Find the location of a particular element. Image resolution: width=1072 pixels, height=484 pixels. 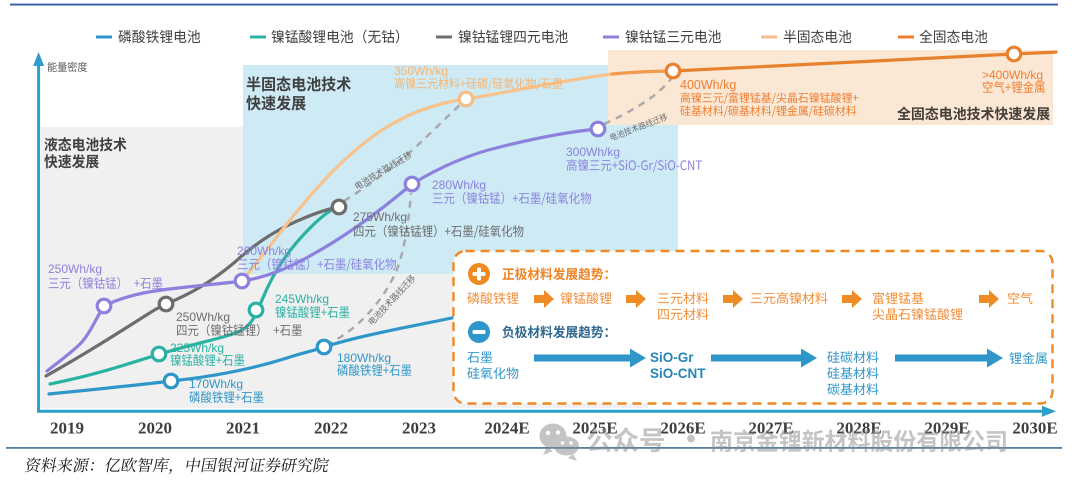

svg-text: 2021 is located at coordinates (243, 428).